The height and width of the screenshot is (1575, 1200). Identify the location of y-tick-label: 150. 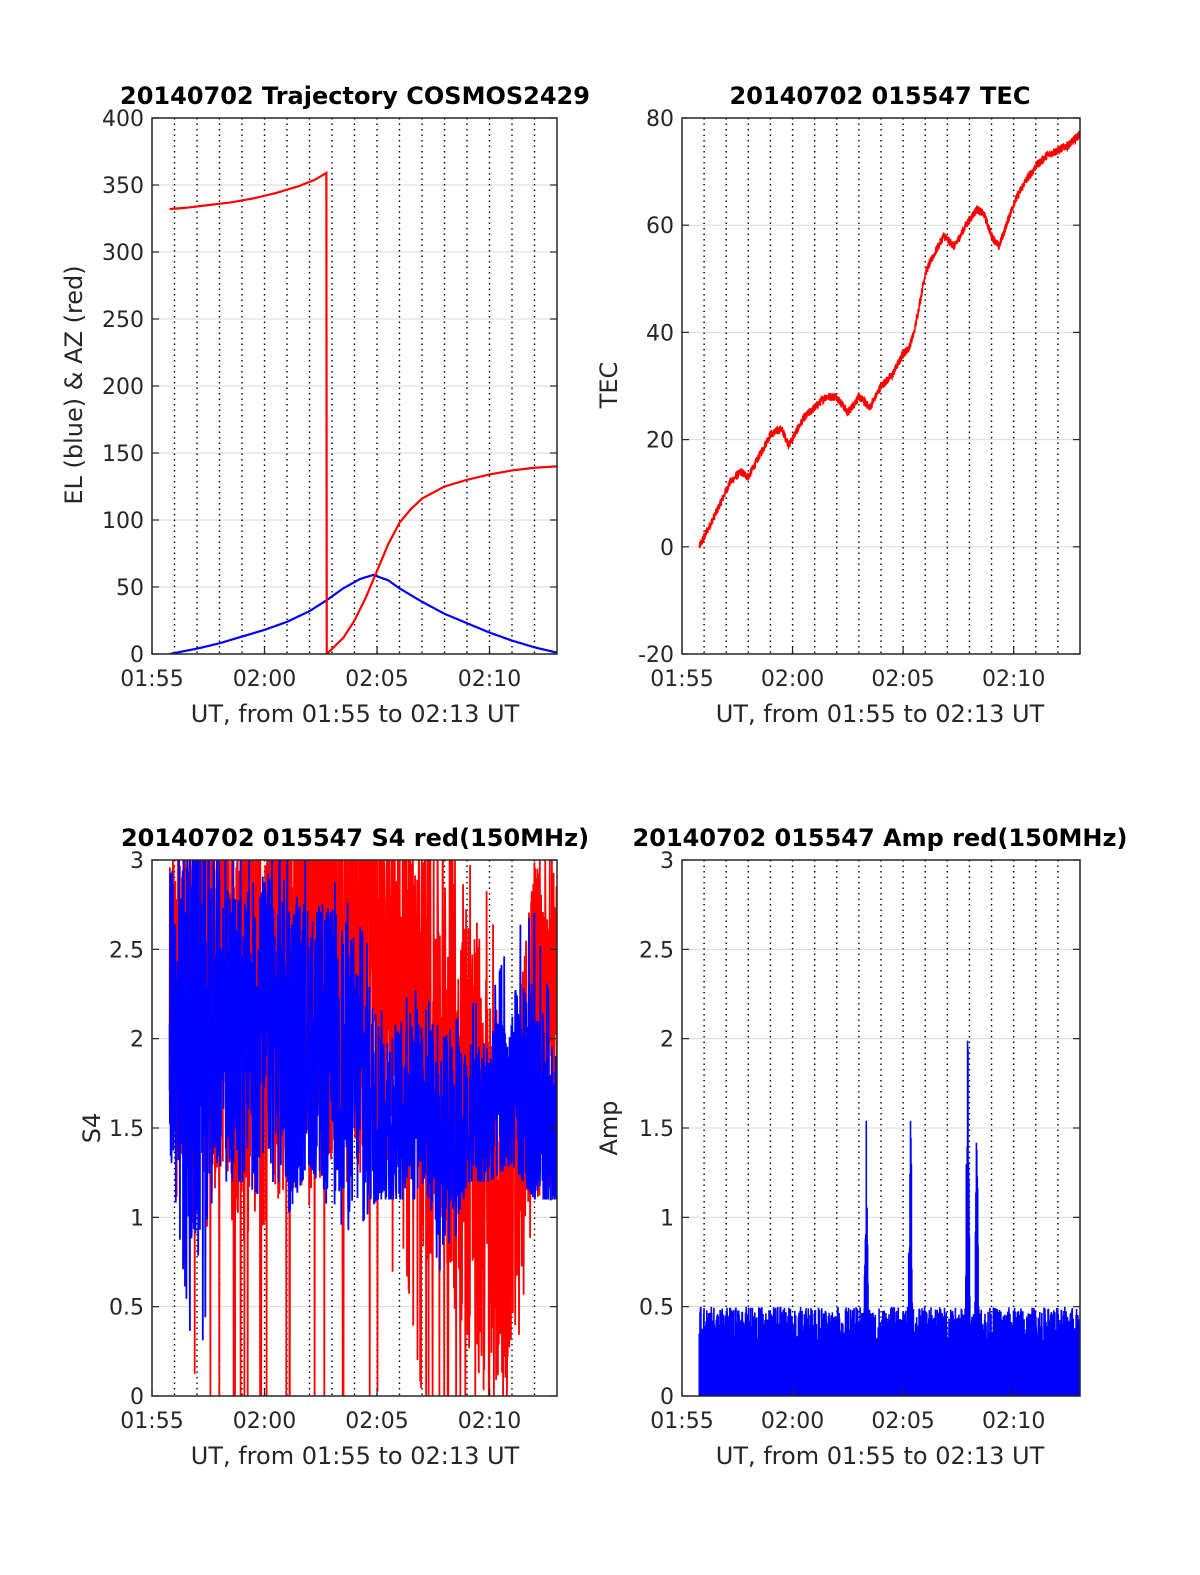
(123, 454).